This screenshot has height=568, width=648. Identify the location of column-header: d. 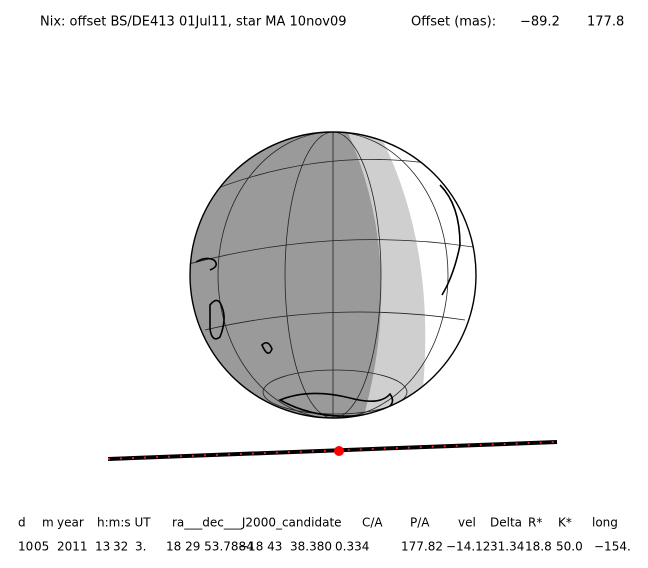
(22, 523).